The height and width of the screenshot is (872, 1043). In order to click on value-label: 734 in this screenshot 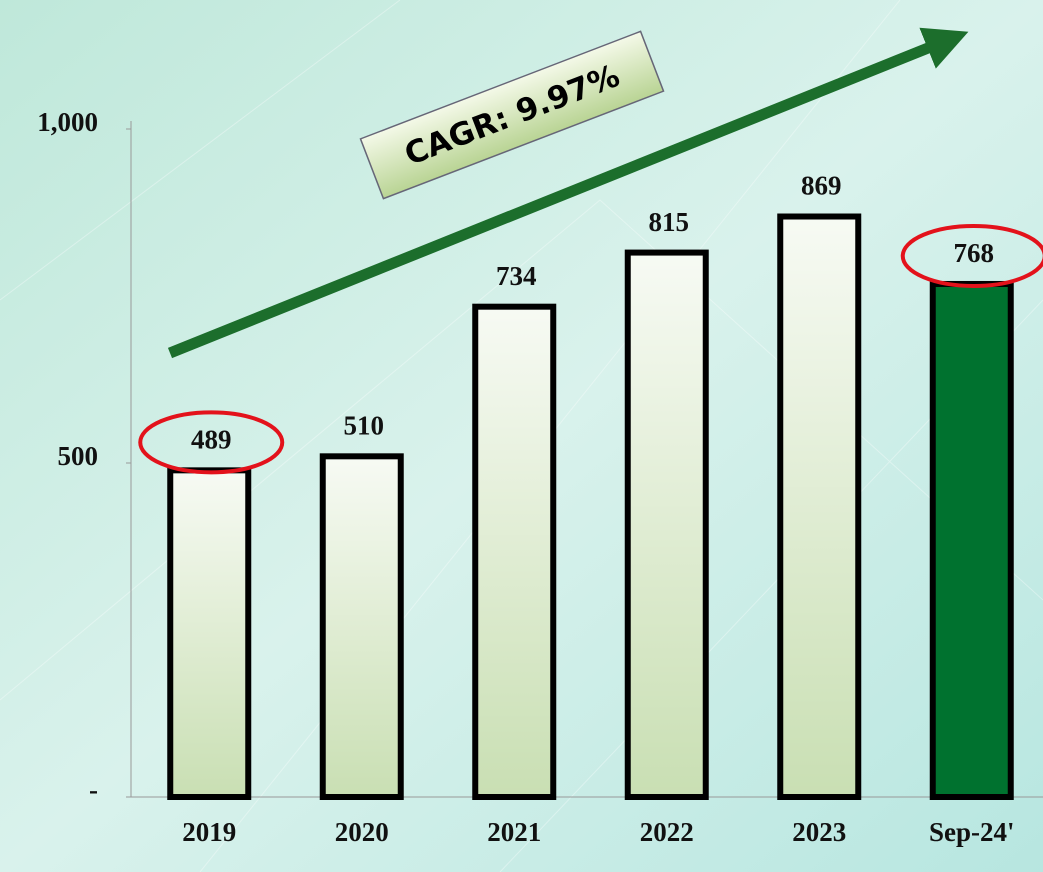, I will do `click(516, 276)`.